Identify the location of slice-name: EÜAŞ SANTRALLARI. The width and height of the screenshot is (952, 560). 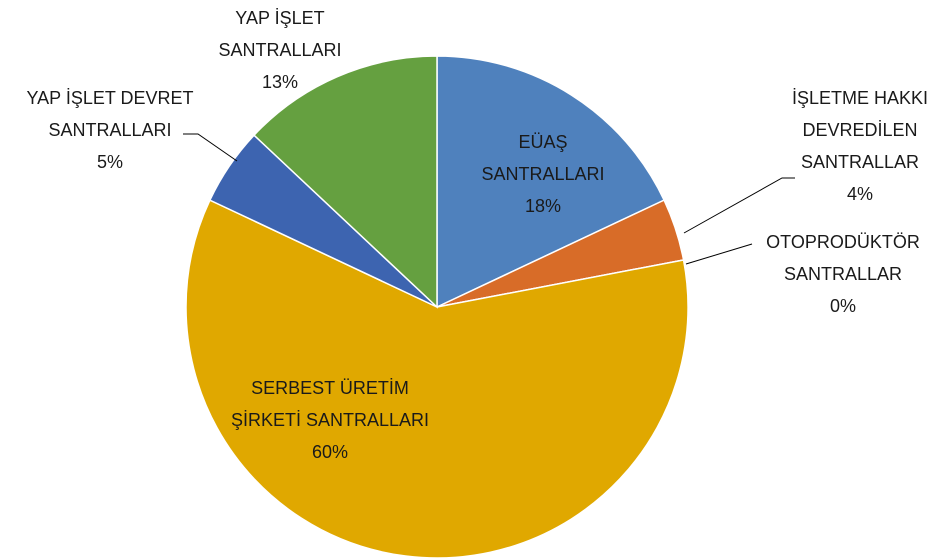
(543, 158).